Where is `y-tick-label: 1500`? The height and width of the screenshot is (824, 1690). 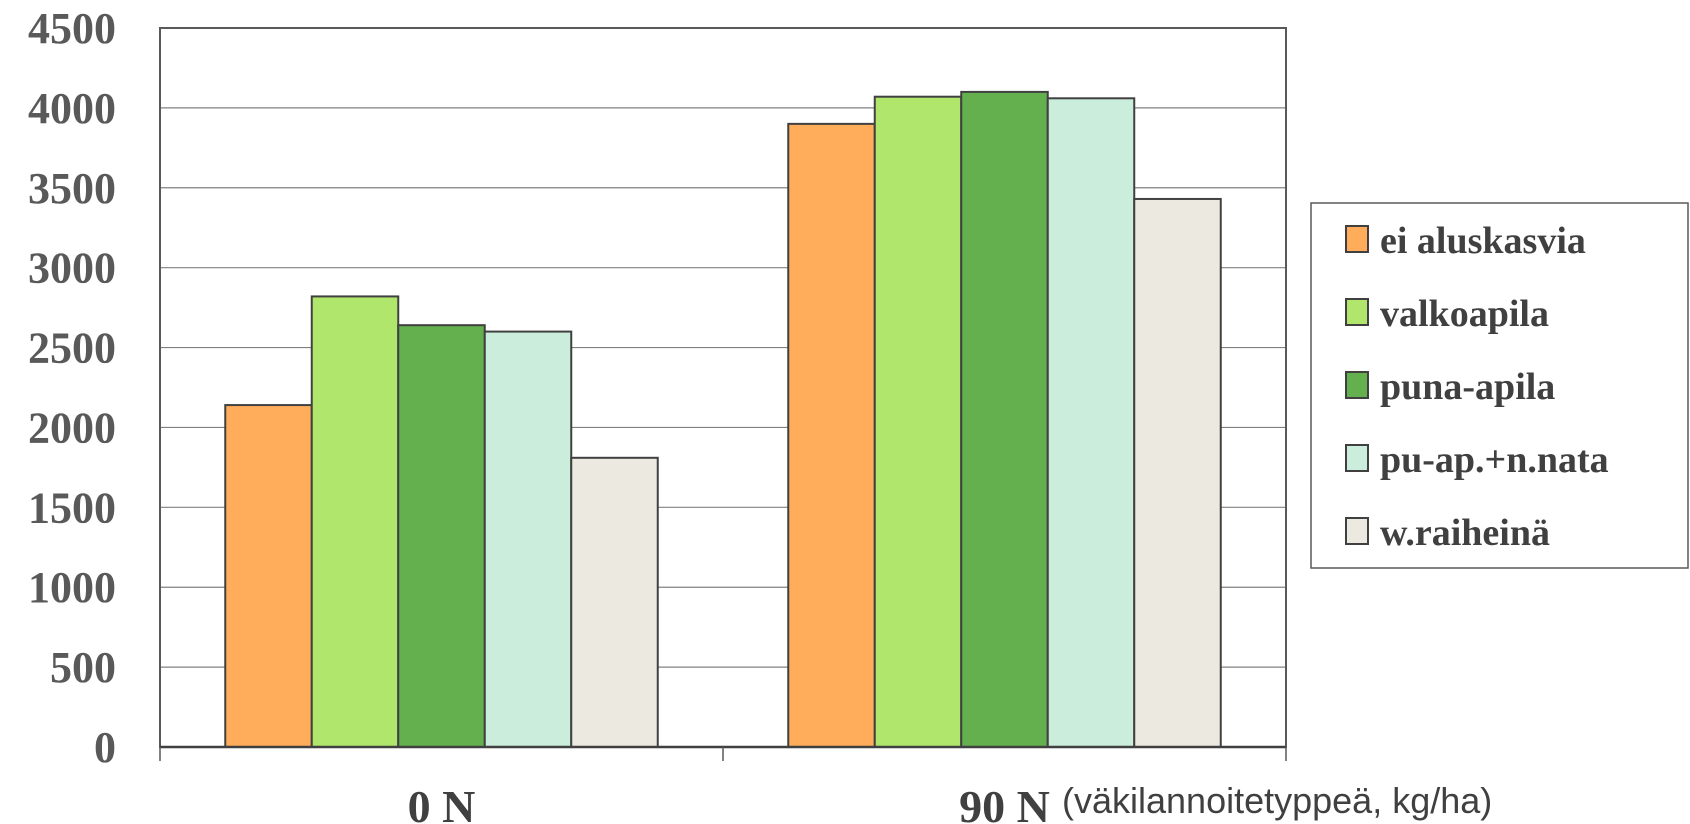 y-tick-label: 1500 is located at coordinates (72, 507).